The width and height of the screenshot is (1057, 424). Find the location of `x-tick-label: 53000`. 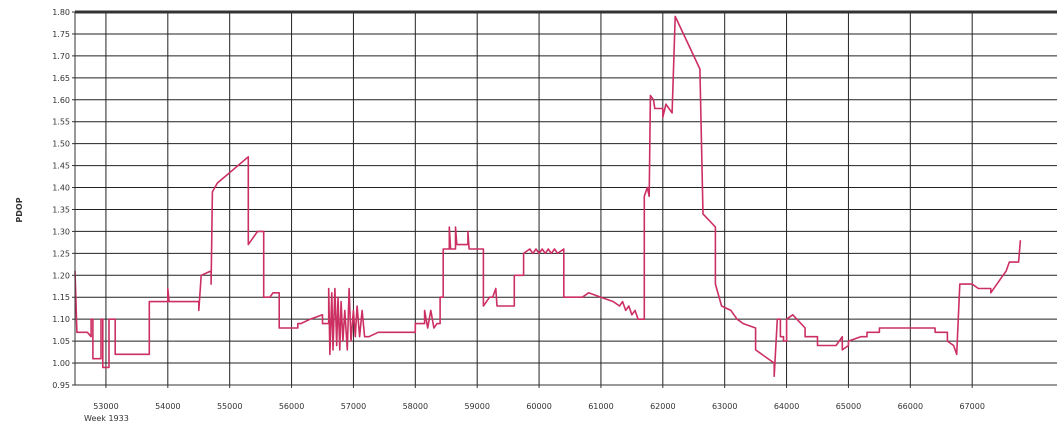

x-tick-label: 53000 is located at coordinates (105, 406).